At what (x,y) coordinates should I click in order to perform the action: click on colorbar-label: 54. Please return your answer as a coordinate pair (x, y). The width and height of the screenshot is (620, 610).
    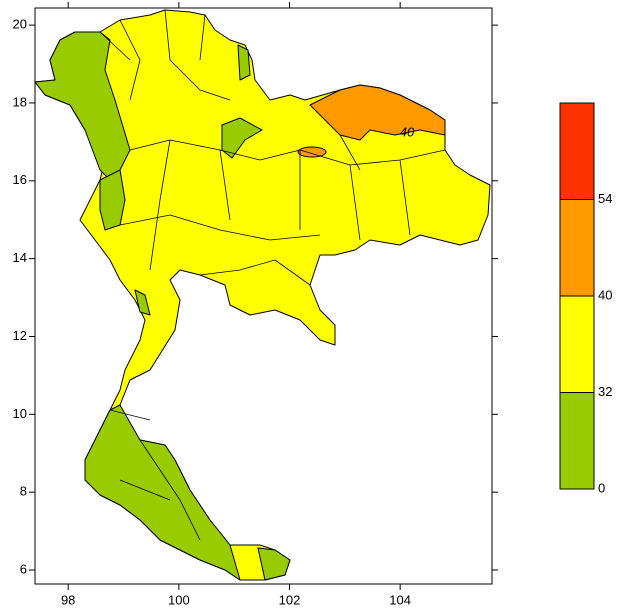
    Looking at the image, I should click on (605, 198).